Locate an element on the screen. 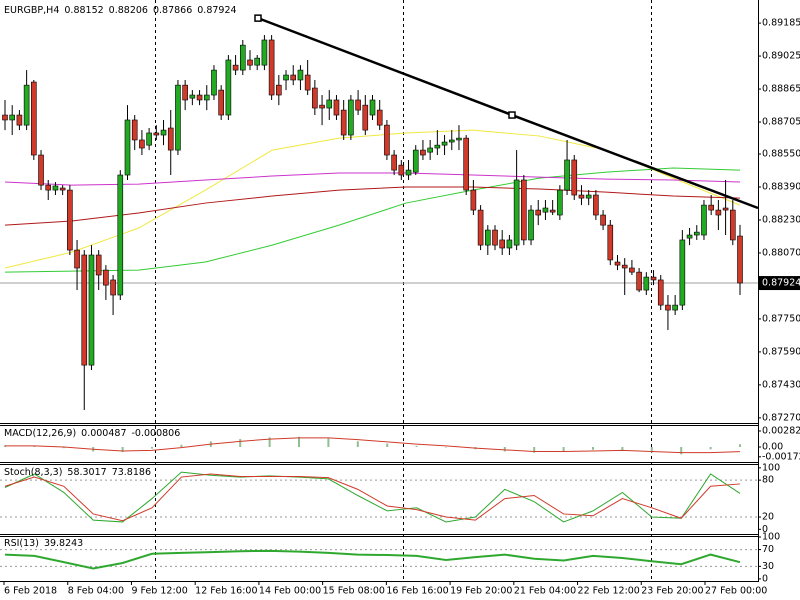  rsi-line is located at coordinates (372, 559).